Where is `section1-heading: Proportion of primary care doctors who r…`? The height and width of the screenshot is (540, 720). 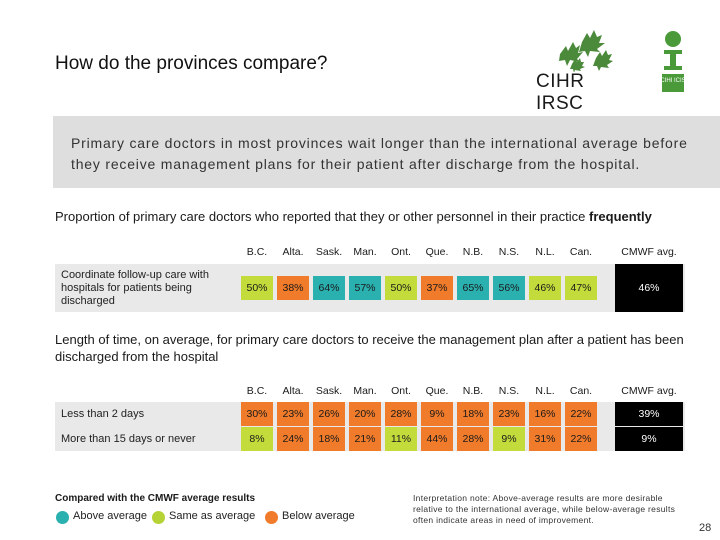 section1-heading: Proportion of primary care doctors who r… is located at coordinates (353, 216).